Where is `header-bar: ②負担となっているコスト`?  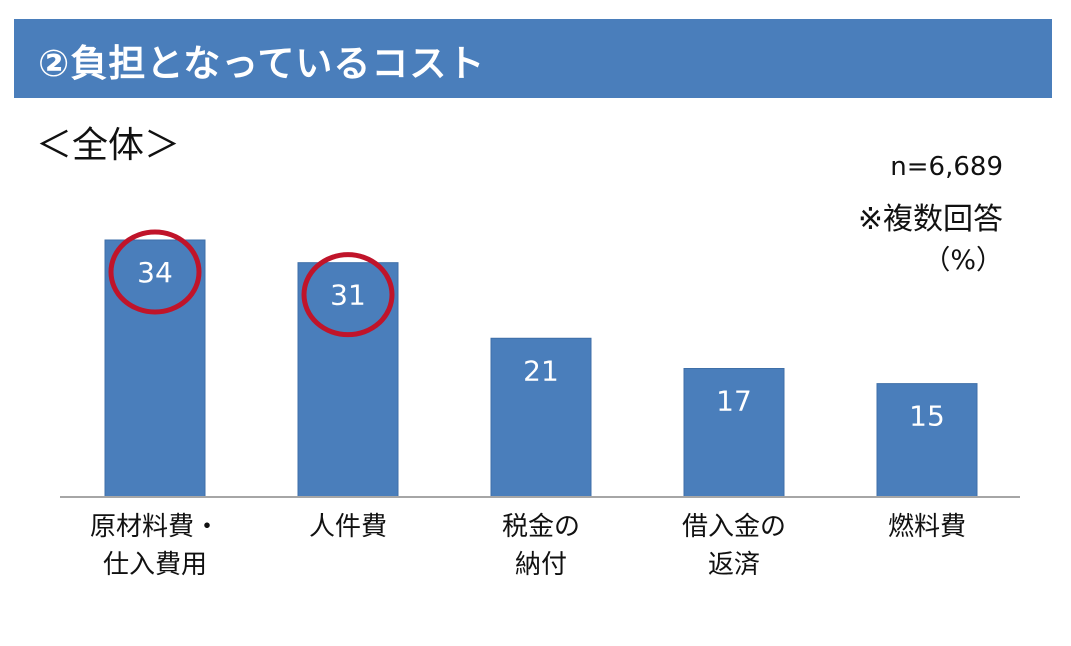 header-bar: ②負担となっているコスト is located at coordinates (533, 58).